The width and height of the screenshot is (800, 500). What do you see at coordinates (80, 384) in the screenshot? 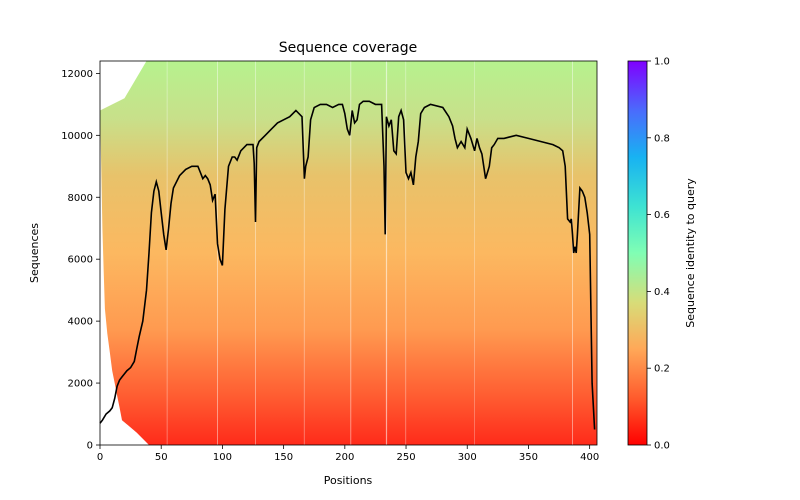
I see `y-tick-label-2000: 2000` at bounding box center [80, 384].